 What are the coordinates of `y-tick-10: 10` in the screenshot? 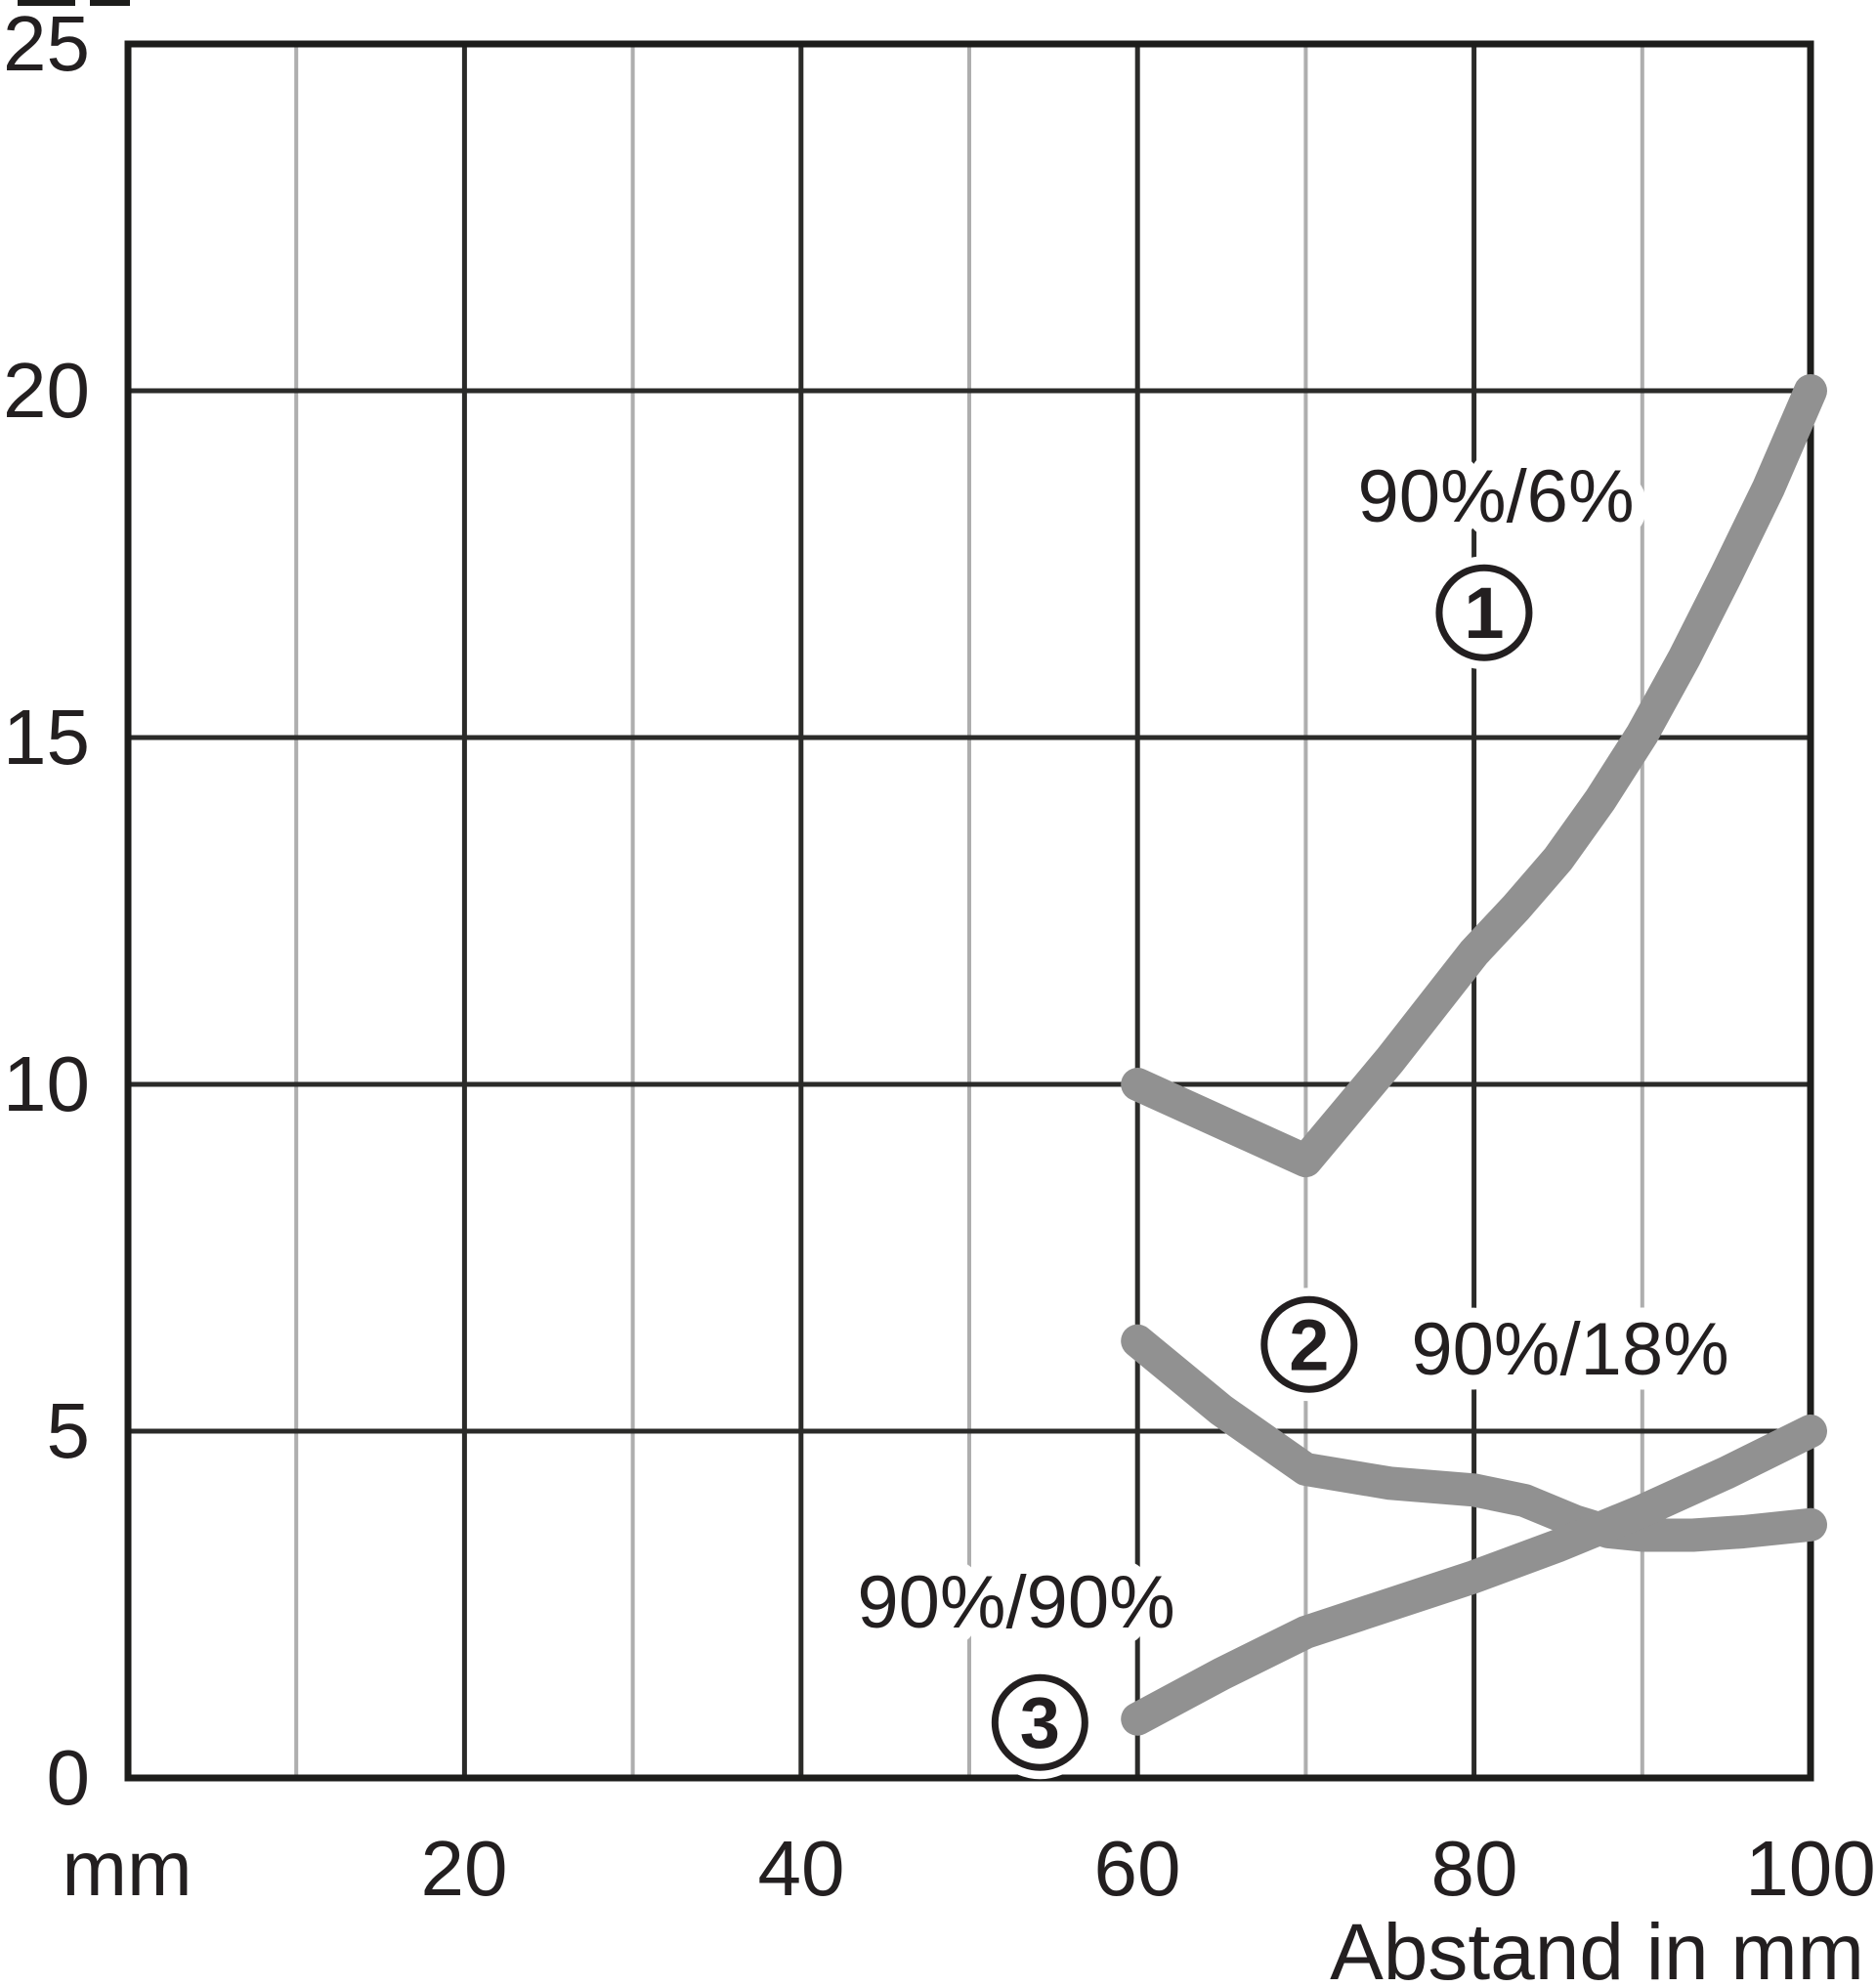 It's located at (46, 1083).